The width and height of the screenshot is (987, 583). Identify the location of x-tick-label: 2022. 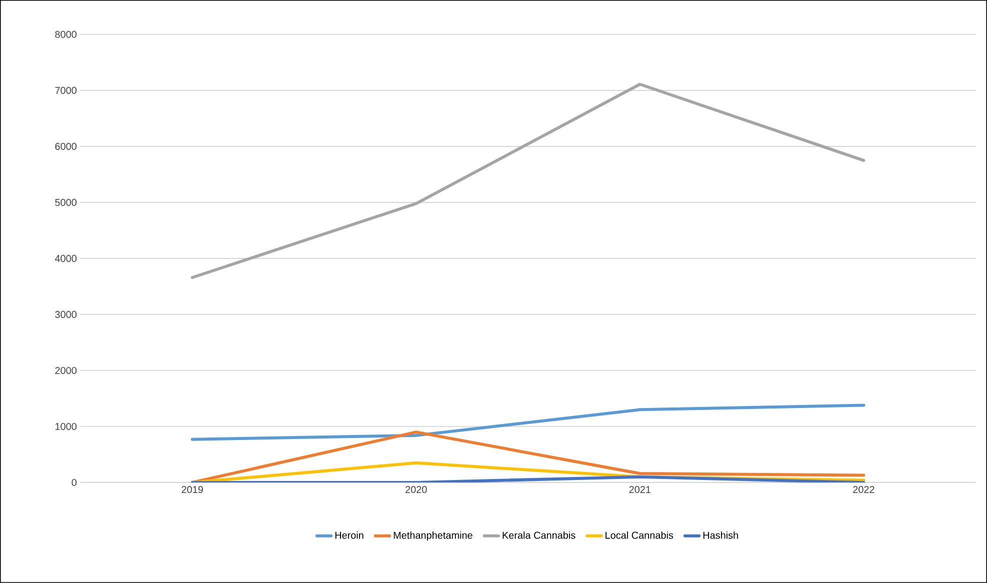
(863, 490).